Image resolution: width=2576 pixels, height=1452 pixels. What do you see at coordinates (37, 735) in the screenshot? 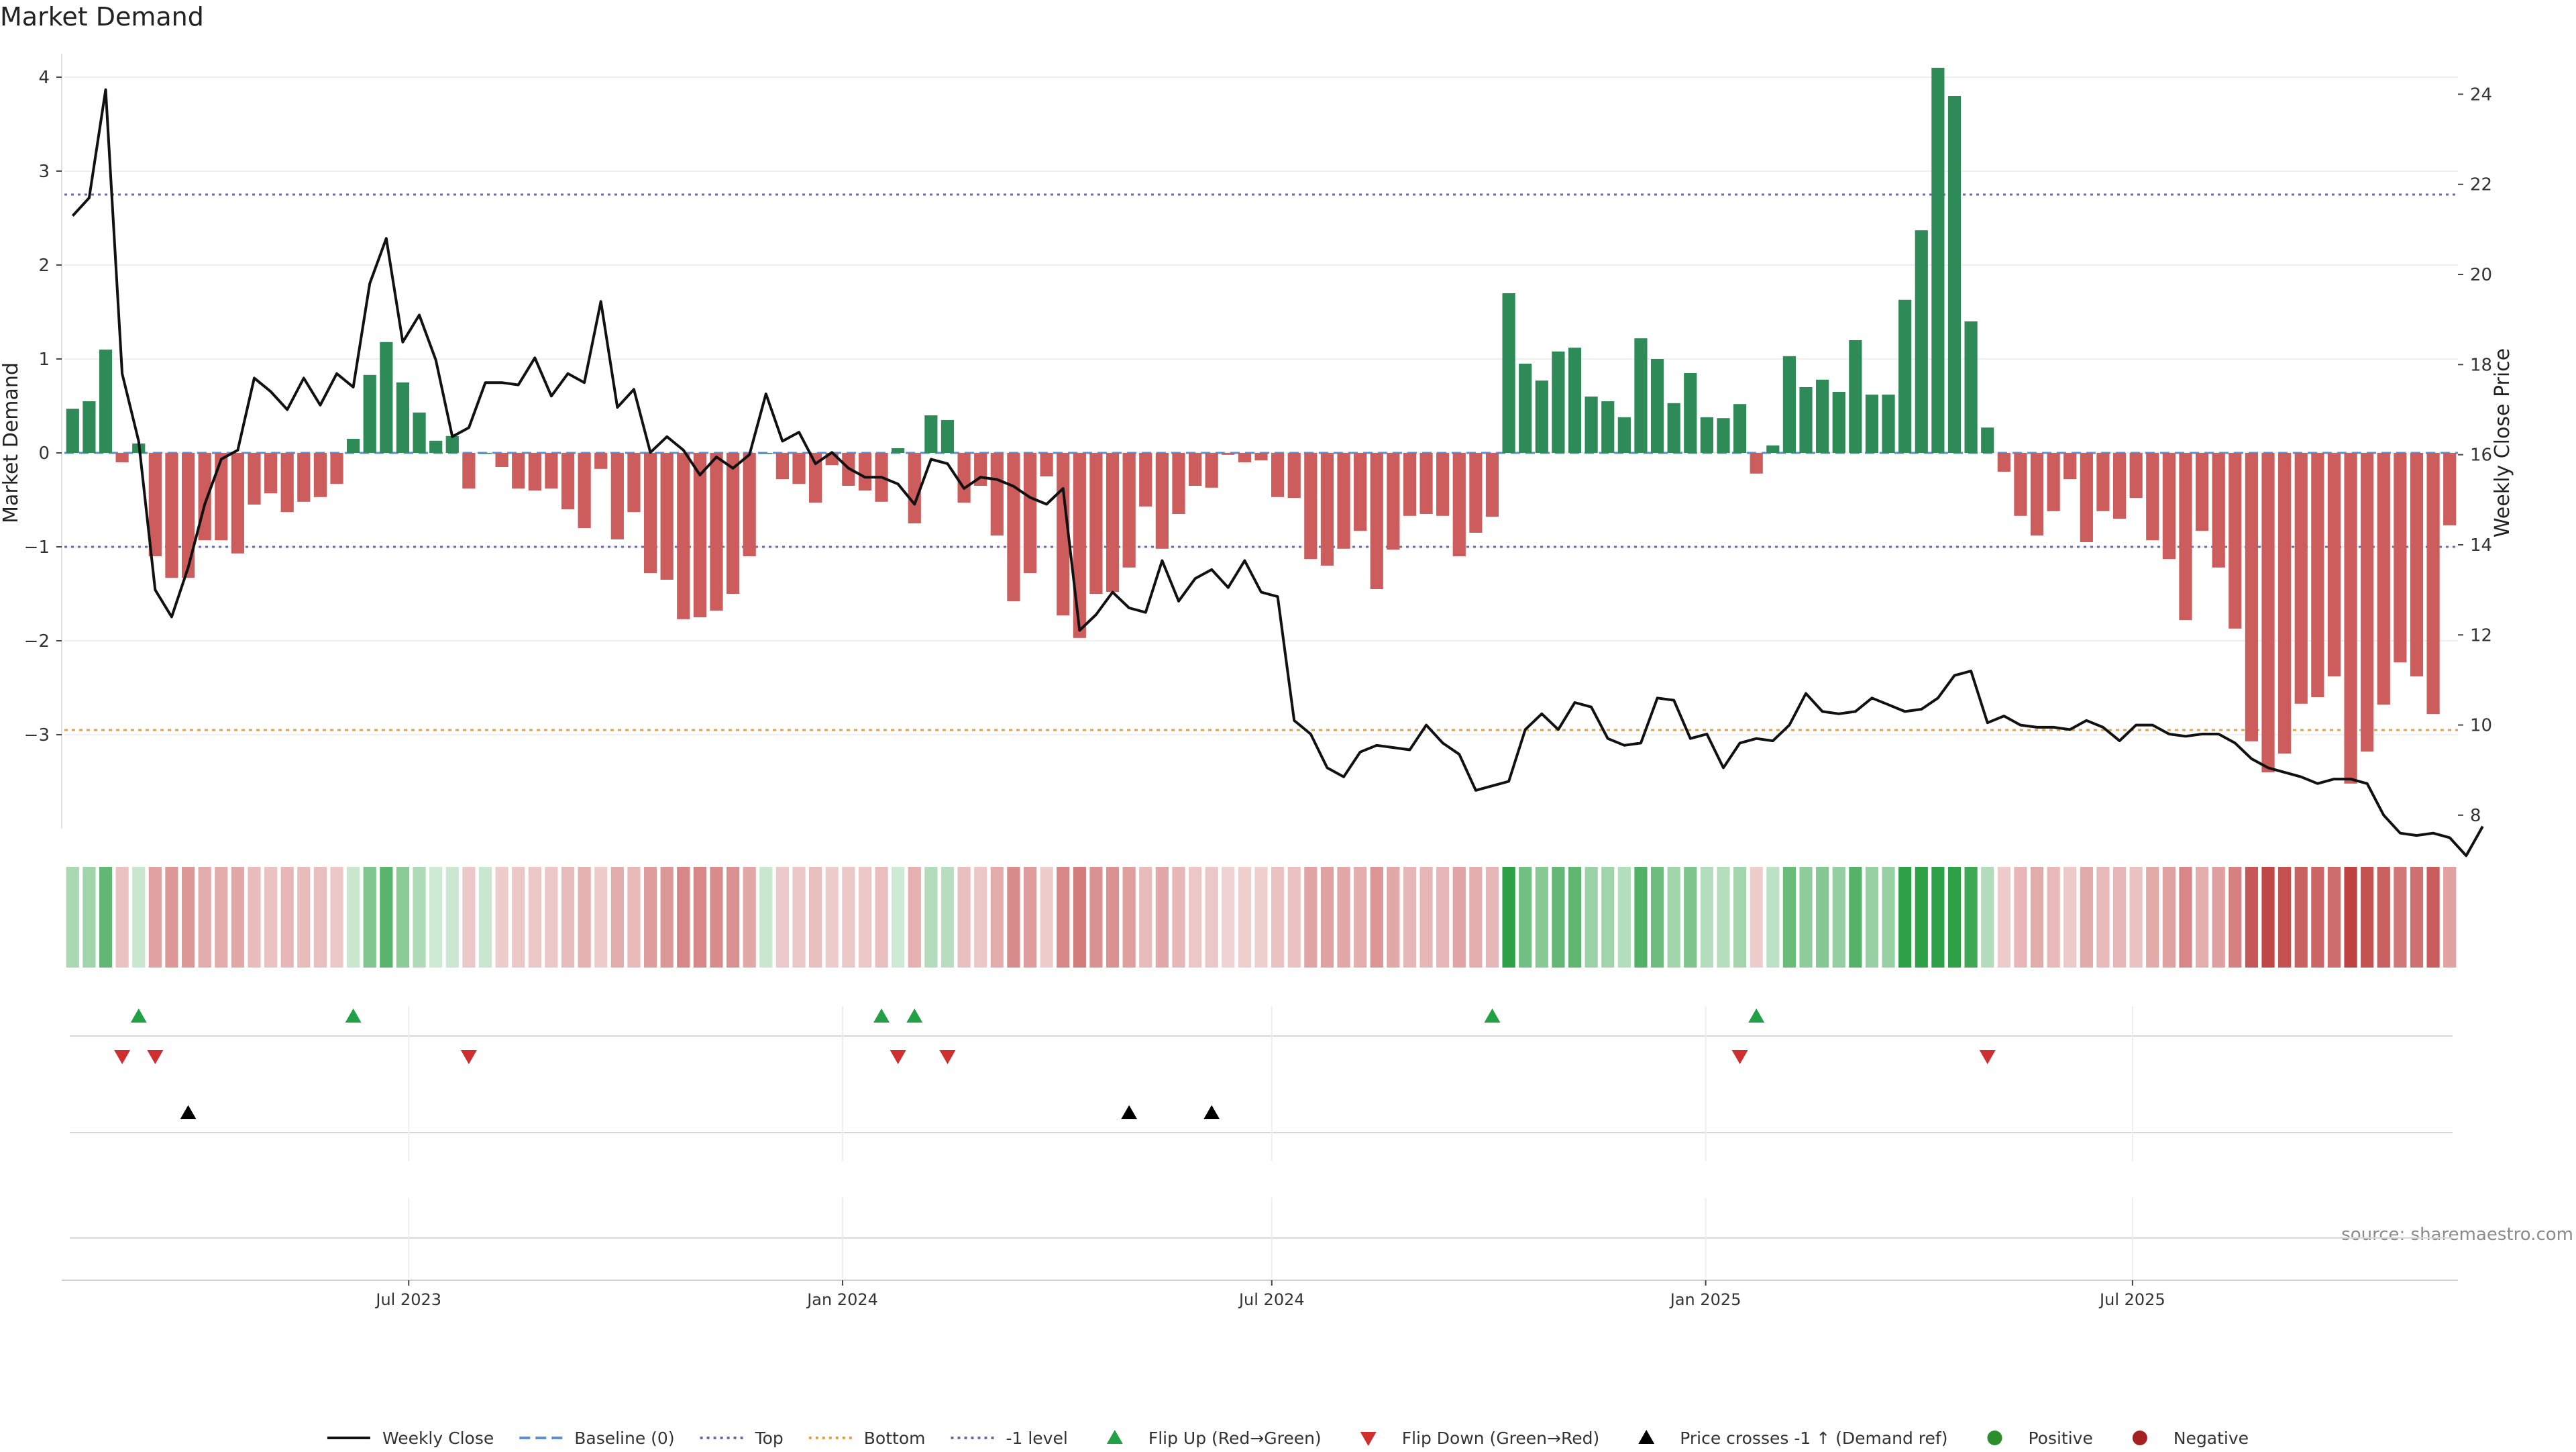
I see `y-tick-label: −3` at bounding box center [37, 735].